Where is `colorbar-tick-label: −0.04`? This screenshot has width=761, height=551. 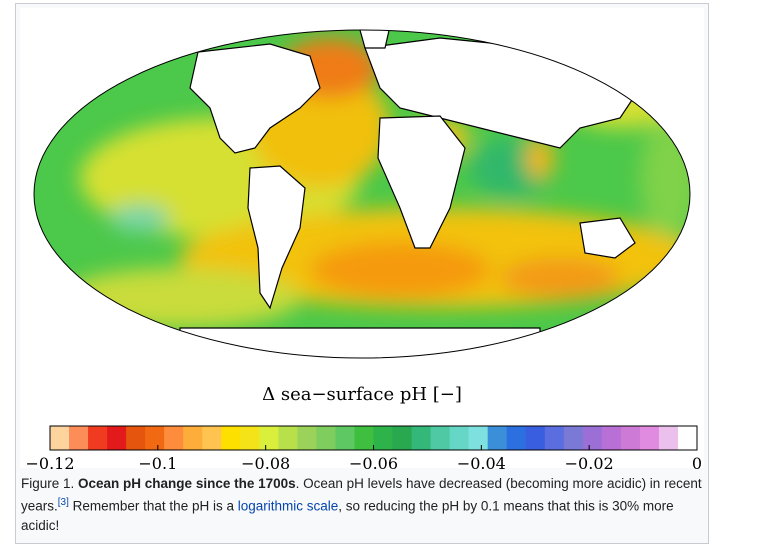
colorbar-tick-label: −0.04 is located at coordinates (481, 463).